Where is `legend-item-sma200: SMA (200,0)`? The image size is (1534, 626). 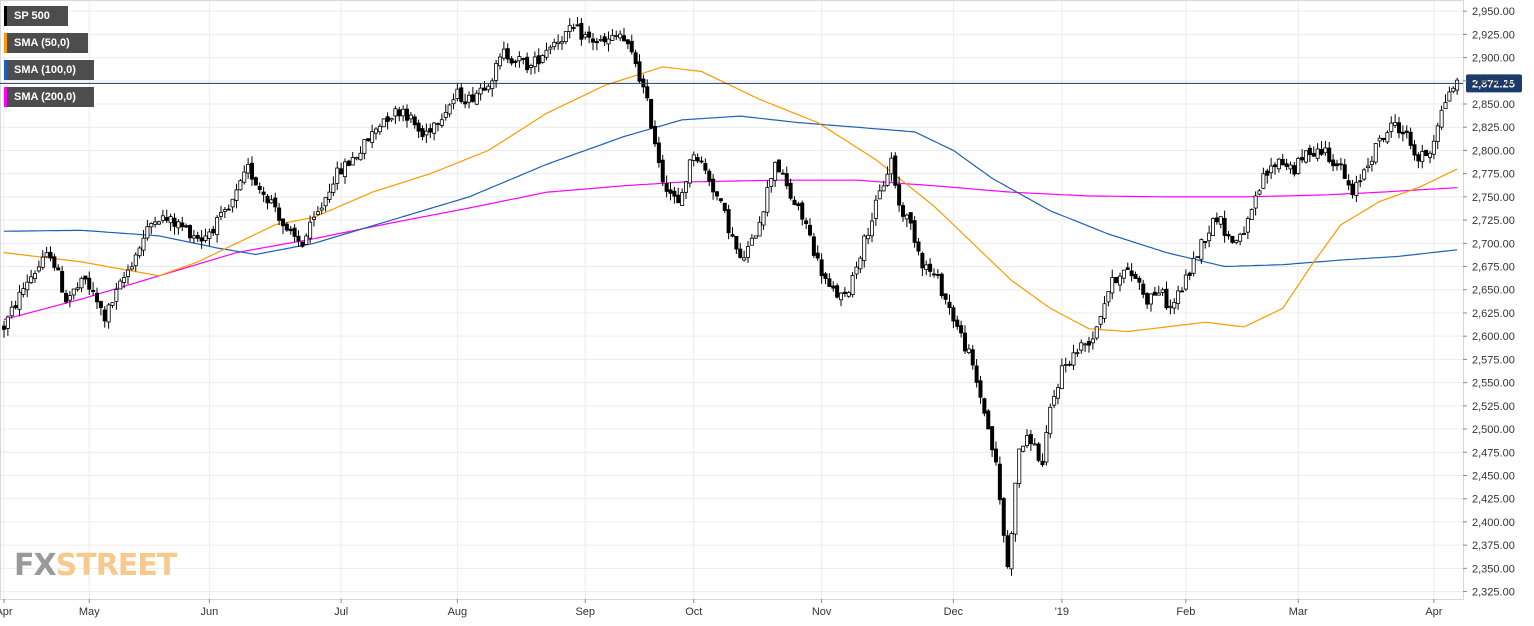
legend-item-sma200: SMA (200,0) is located at coordinates (49, 97).